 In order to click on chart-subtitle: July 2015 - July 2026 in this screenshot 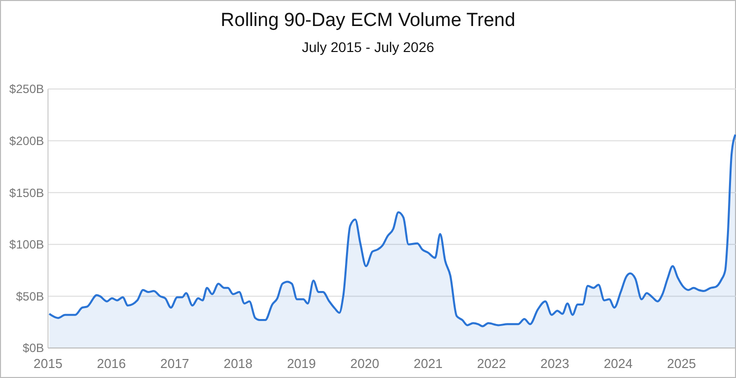, I will do `click(368, 47)`.